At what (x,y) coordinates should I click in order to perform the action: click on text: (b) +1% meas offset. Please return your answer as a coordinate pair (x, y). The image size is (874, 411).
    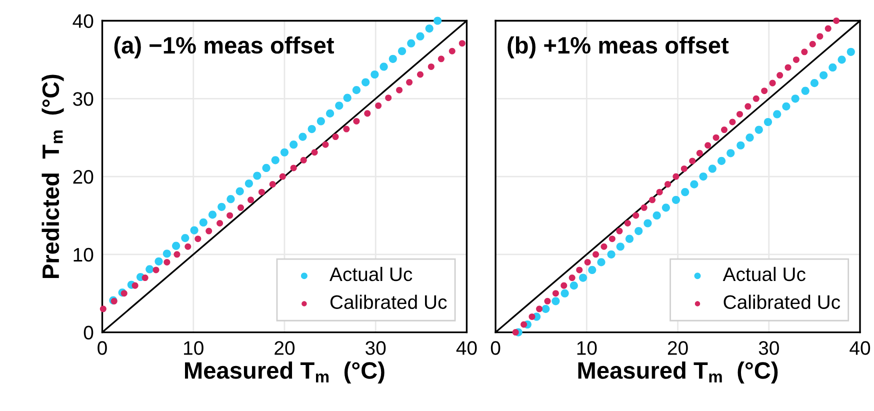
    Looking at the image, I should click on (618, 47).